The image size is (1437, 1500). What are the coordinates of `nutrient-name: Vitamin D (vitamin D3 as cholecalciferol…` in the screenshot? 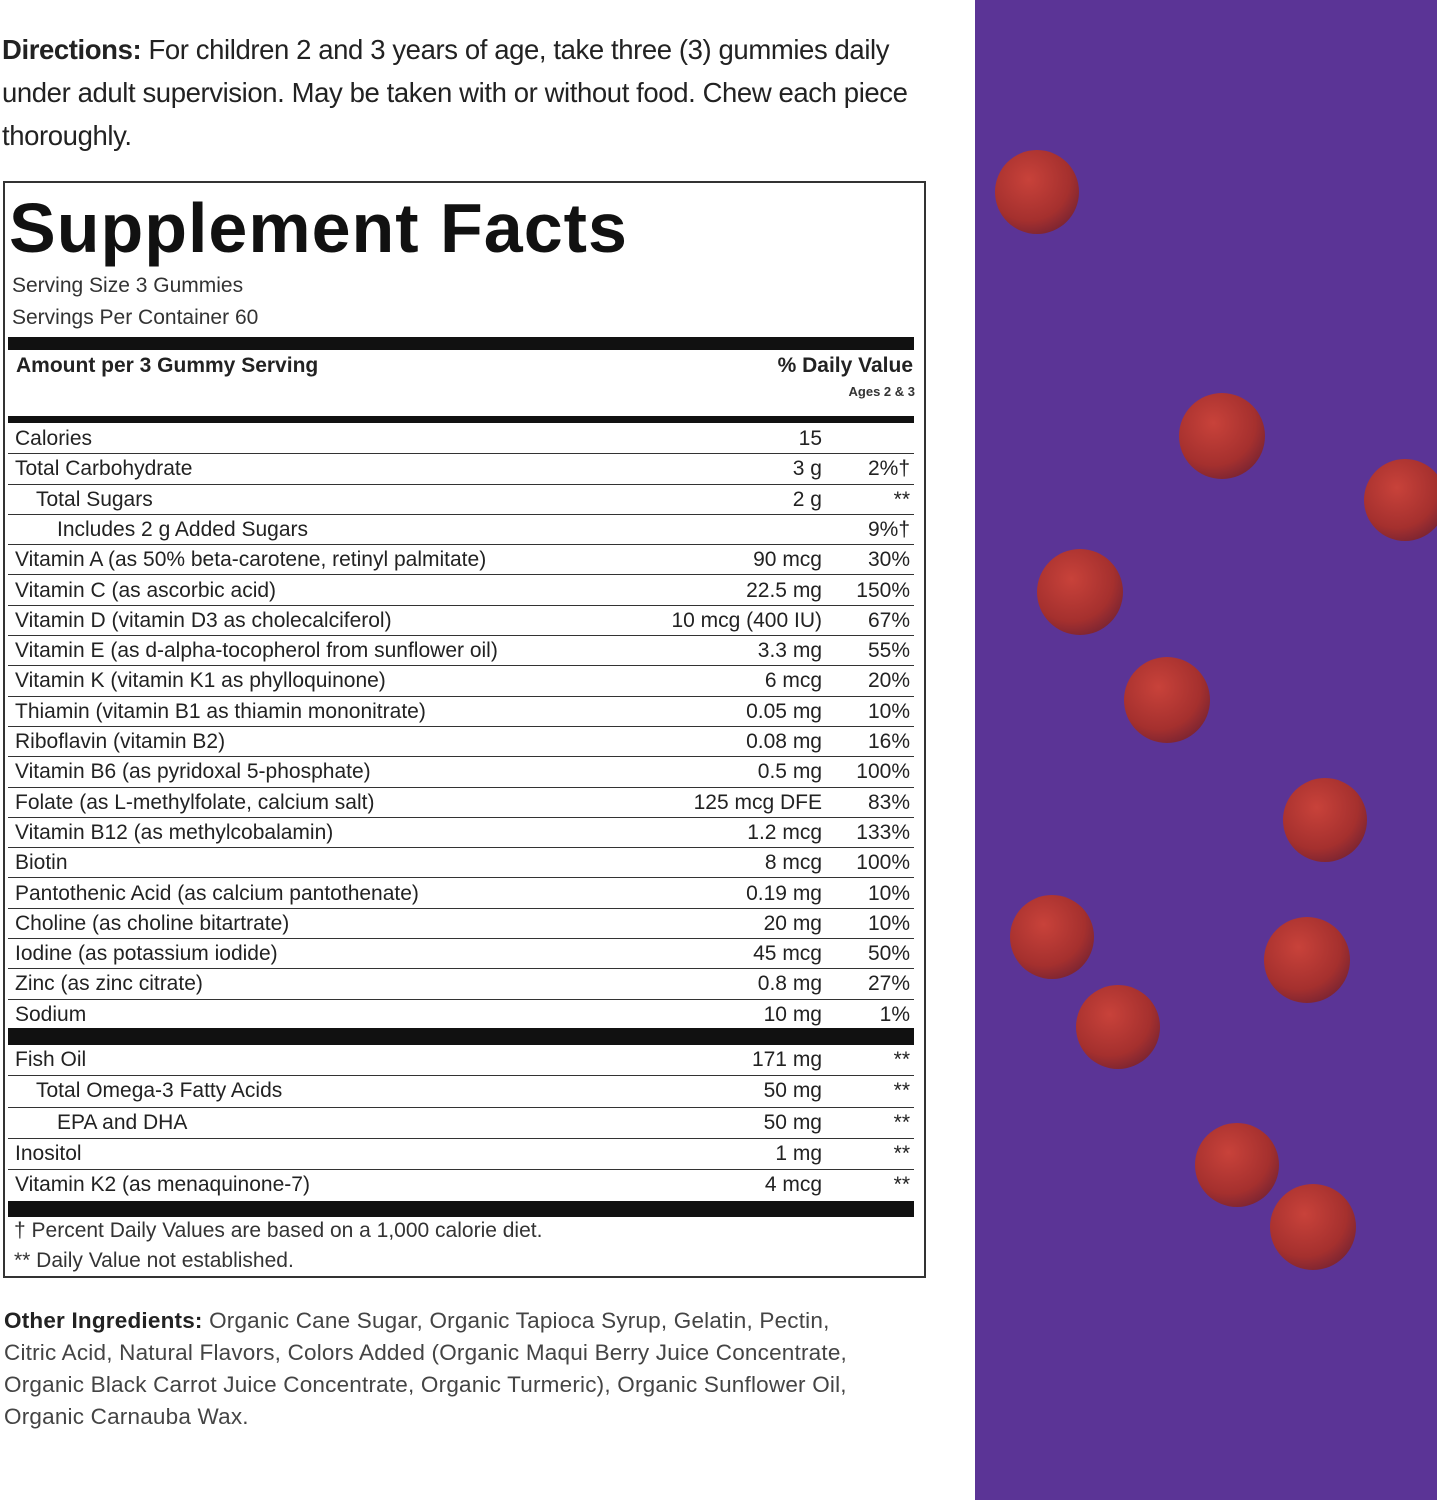 It's located at (203, 620).